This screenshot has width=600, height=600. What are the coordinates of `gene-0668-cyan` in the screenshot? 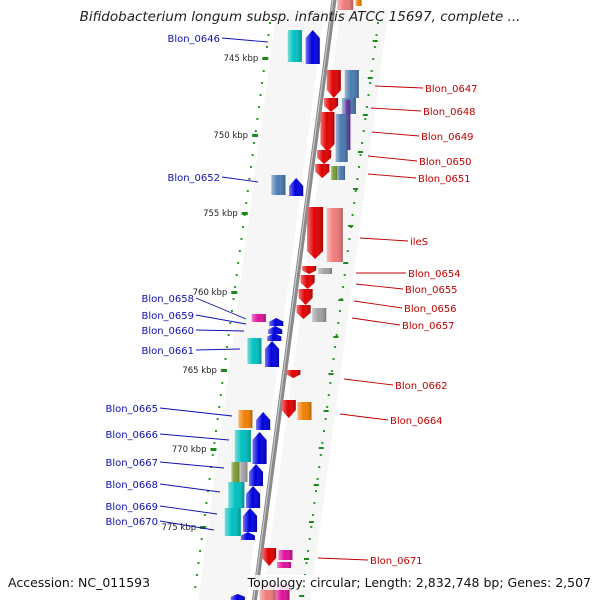 It's located at (236, 495).